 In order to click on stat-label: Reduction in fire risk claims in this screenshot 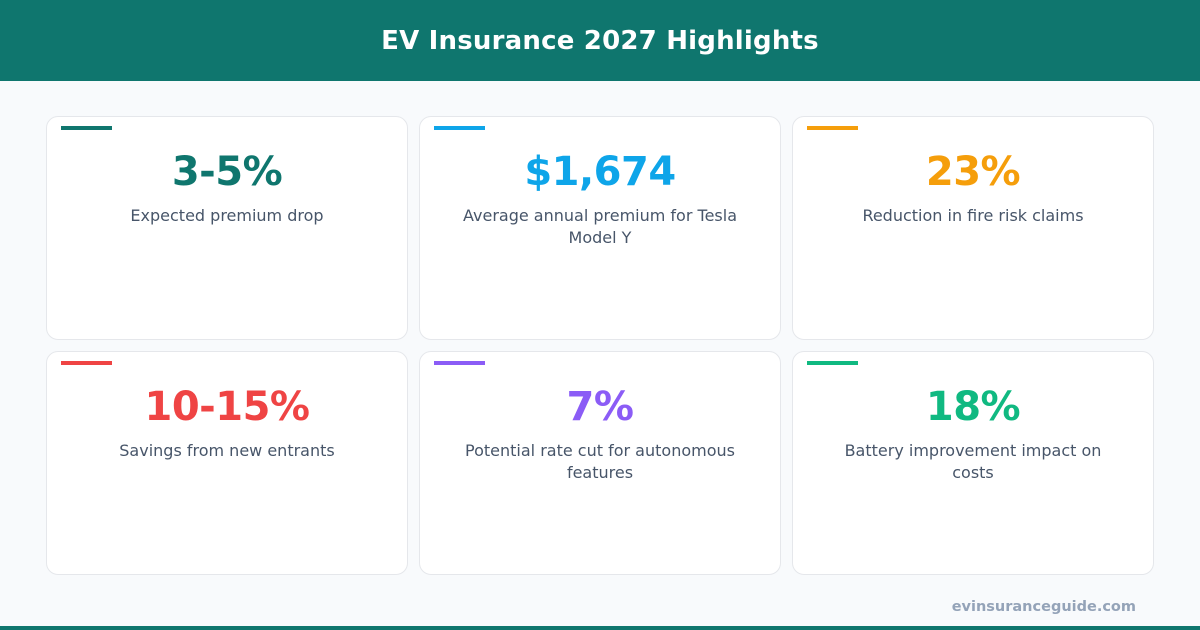, I will do `click(973, 215)`.